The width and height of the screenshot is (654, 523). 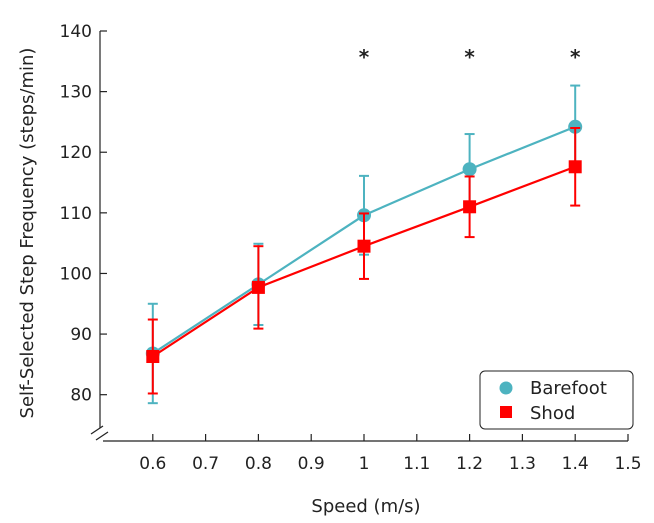 I want to click on x-tick-label: 1.4, so click(x=575, y=464).